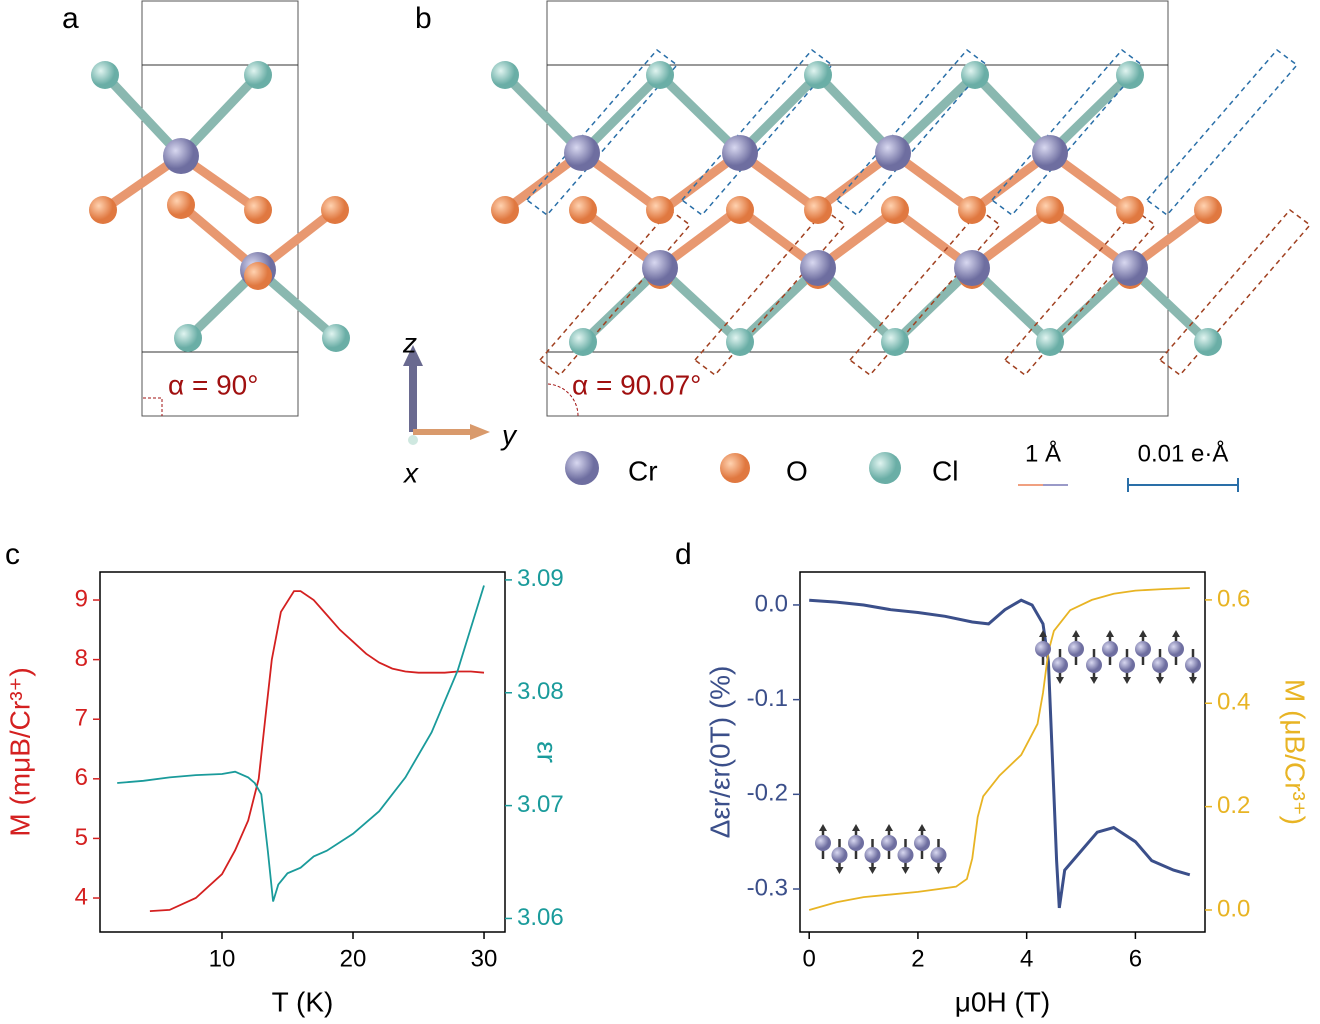  What do you see at coordinates (12, 554) in the screenshot?
I see `panel-label: c` at bounding box center [12, 554].